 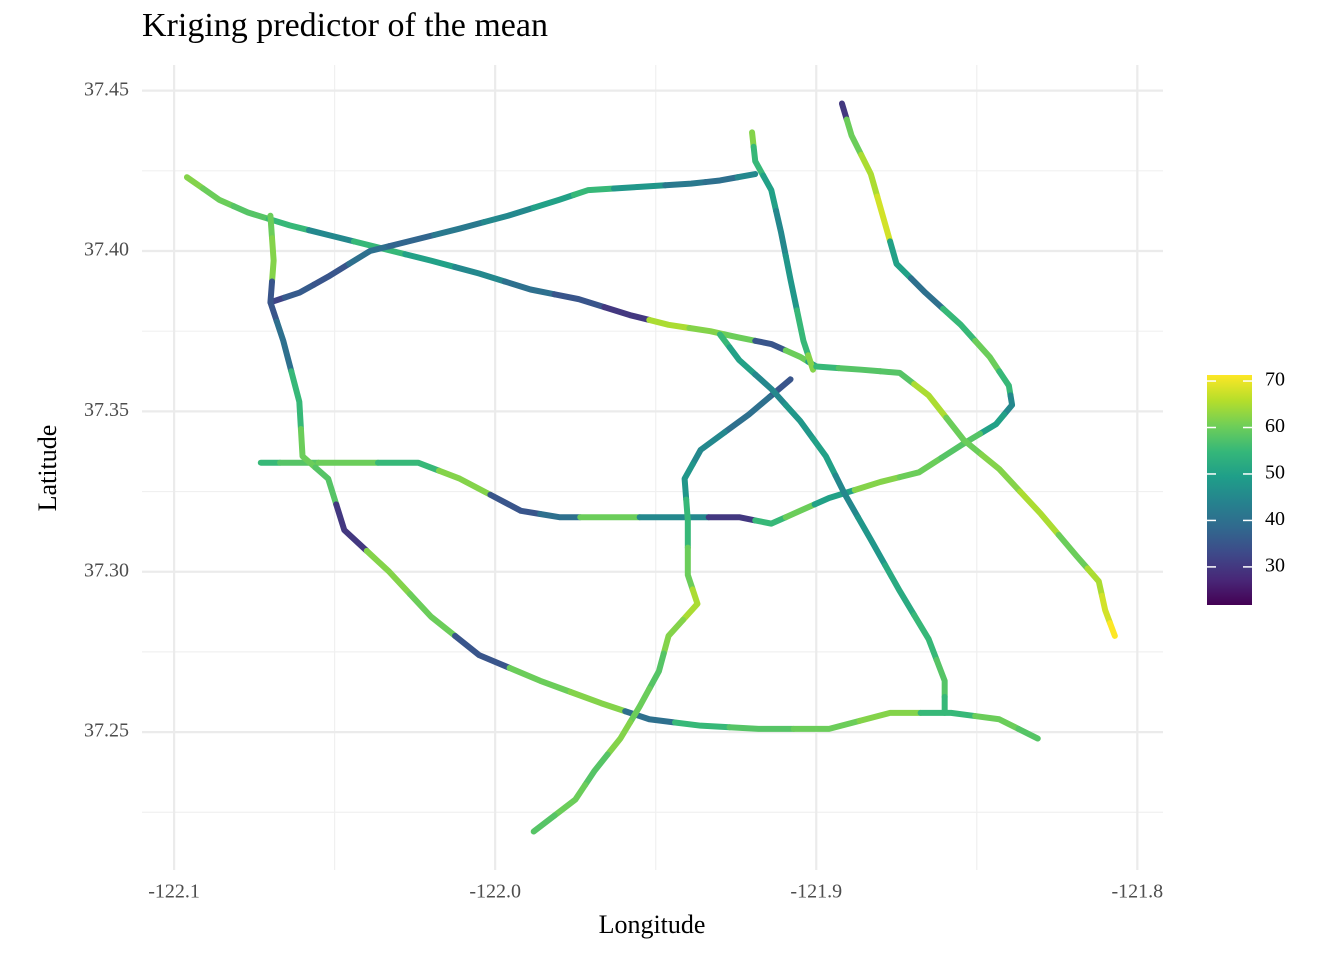 I want to click on chart-title: Kriging predictor of the mean, so click(x=345, y=25).